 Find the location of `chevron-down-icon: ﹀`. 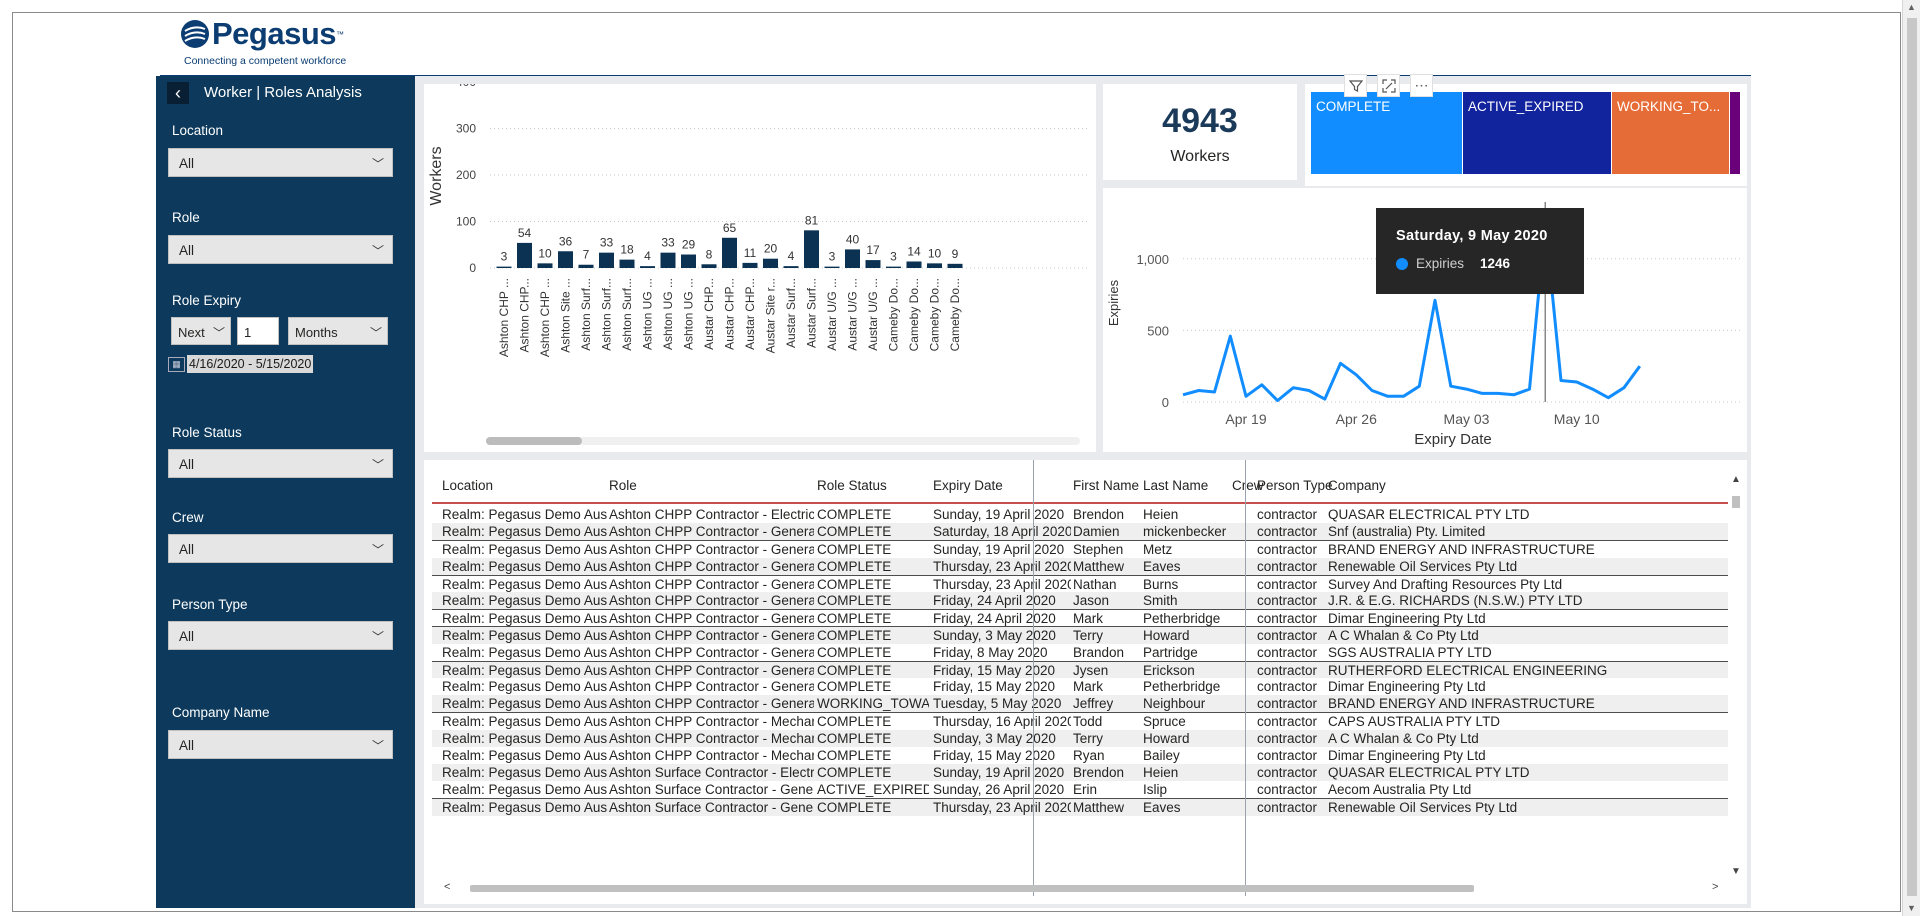

chevron-down-icon: ﹀ is located at coordinates (377, 164).